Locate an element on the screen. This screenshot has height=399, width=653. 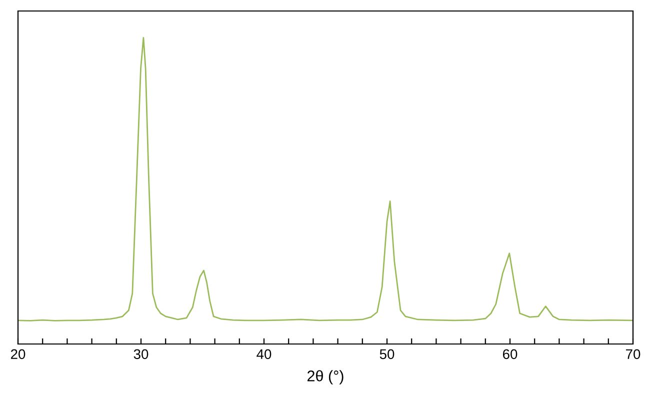
x-axis-title: 2θ (°) is located at coordinates (326, 377).